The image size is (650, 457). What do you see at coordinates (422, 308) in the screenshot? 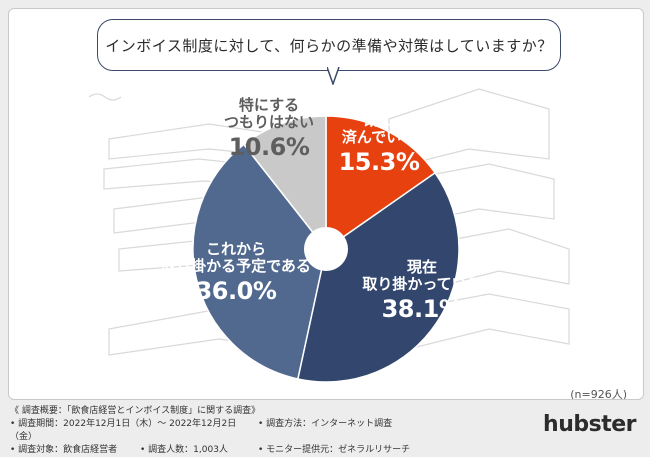
I see `label-in-progress-value: 38.1%` at bounding box center [422, 308].